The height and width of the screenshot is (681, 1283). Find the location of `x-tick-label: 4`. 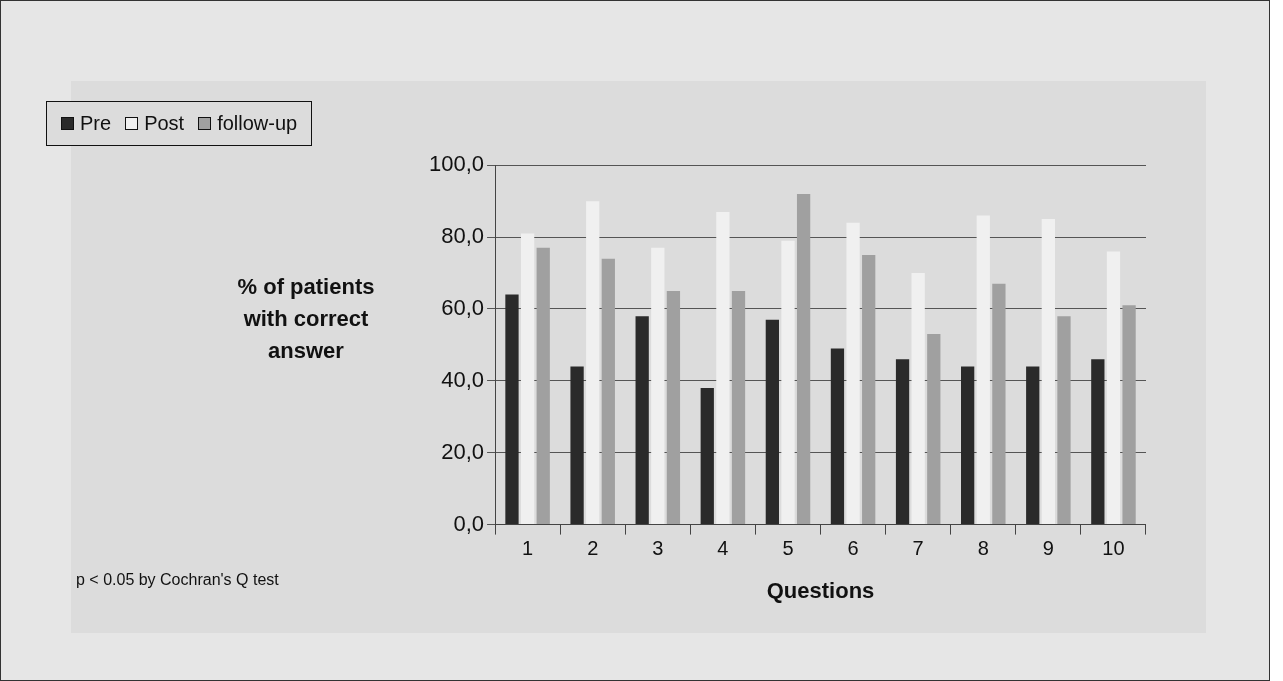

x-tick-label: 4 is located at coordinates (723, 548).